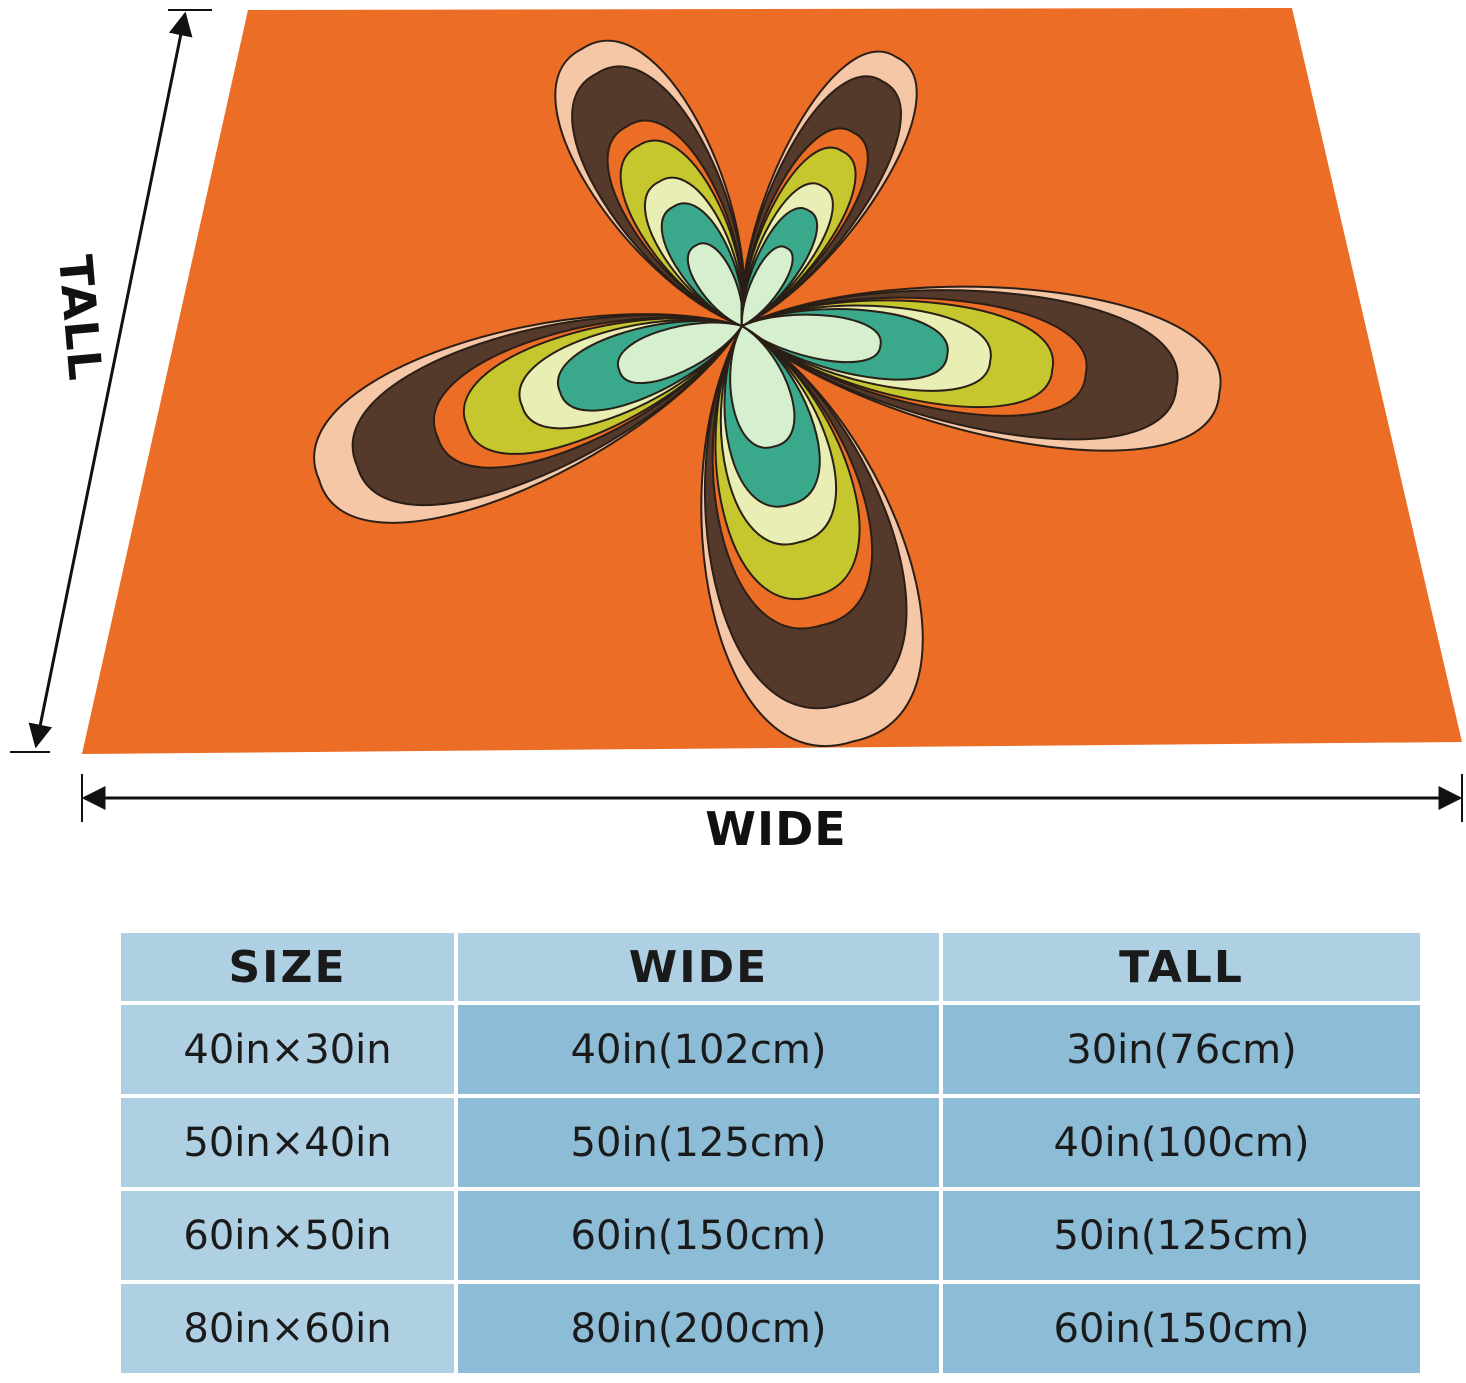 The width and height of the screenshot is (1466, 1383). Describe the element at coordinates (698, 1142) in the screenshot. I see `wide-cell: 50in(125cm)` at that location.